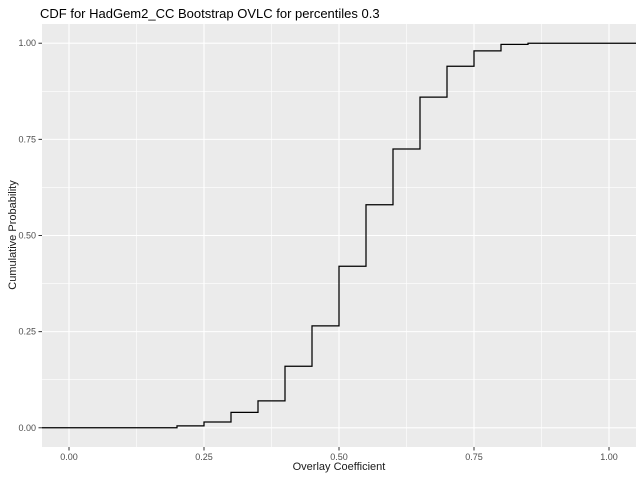 This screenshot has width=640, height=480. What do you see at coordinates (339, 467) in the screenshot?
I see `x-axis-title: Overlay Coefficient` at bounding box center [339, 467].